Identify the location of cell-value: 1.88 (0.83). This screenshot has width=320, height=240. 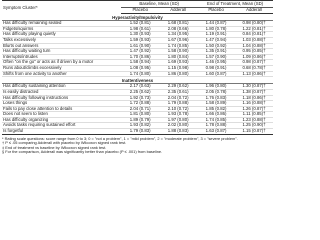
(178, 131).